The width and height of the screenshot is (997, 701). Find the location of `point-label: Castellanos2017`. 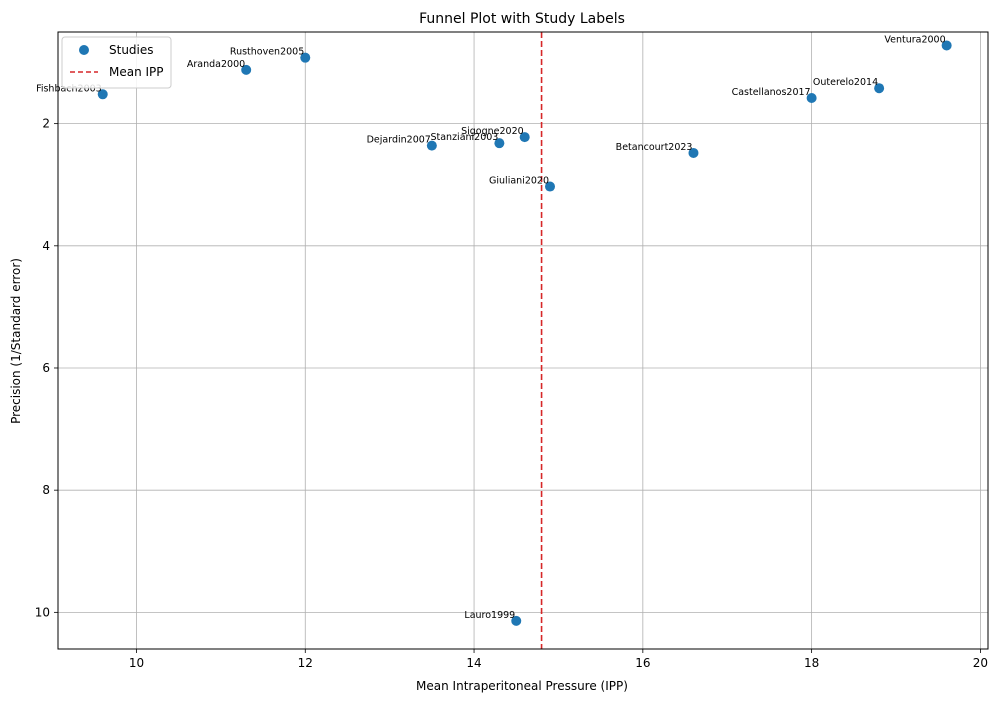

point-label: Castellanos2017 is located at coordinates (771, 92).